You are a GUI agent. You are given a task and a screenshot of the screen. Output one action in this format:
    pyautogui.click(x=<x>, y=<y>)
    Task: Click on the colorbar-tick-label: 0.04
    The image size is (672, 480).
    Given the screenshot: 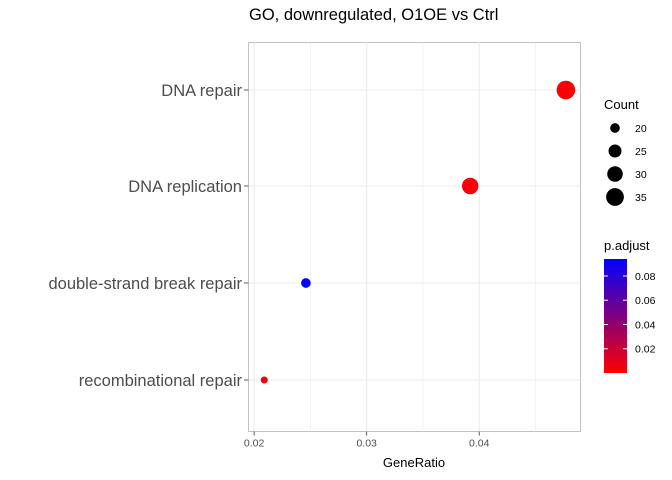 What is the action you would take?
    pyautogui.click(x=645, y=325)
    